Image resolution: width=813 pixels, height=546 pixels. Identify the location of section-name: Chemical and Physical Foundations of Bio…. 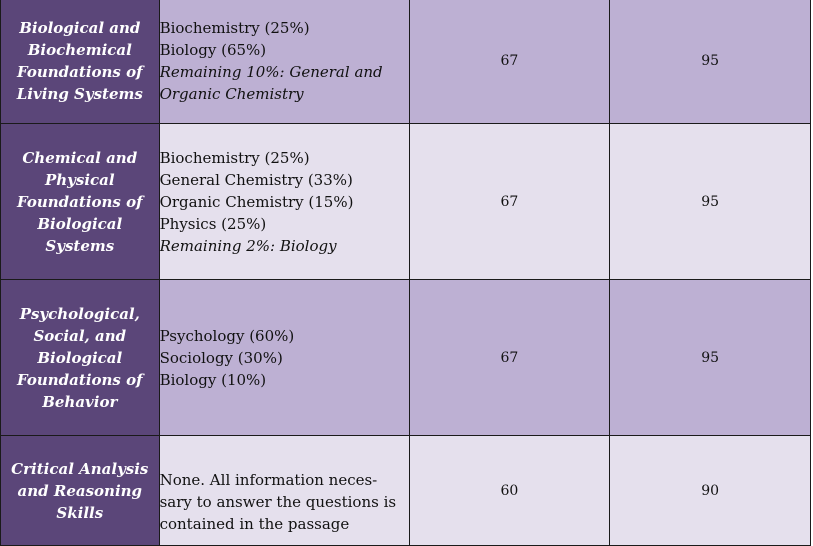
(80, 201).